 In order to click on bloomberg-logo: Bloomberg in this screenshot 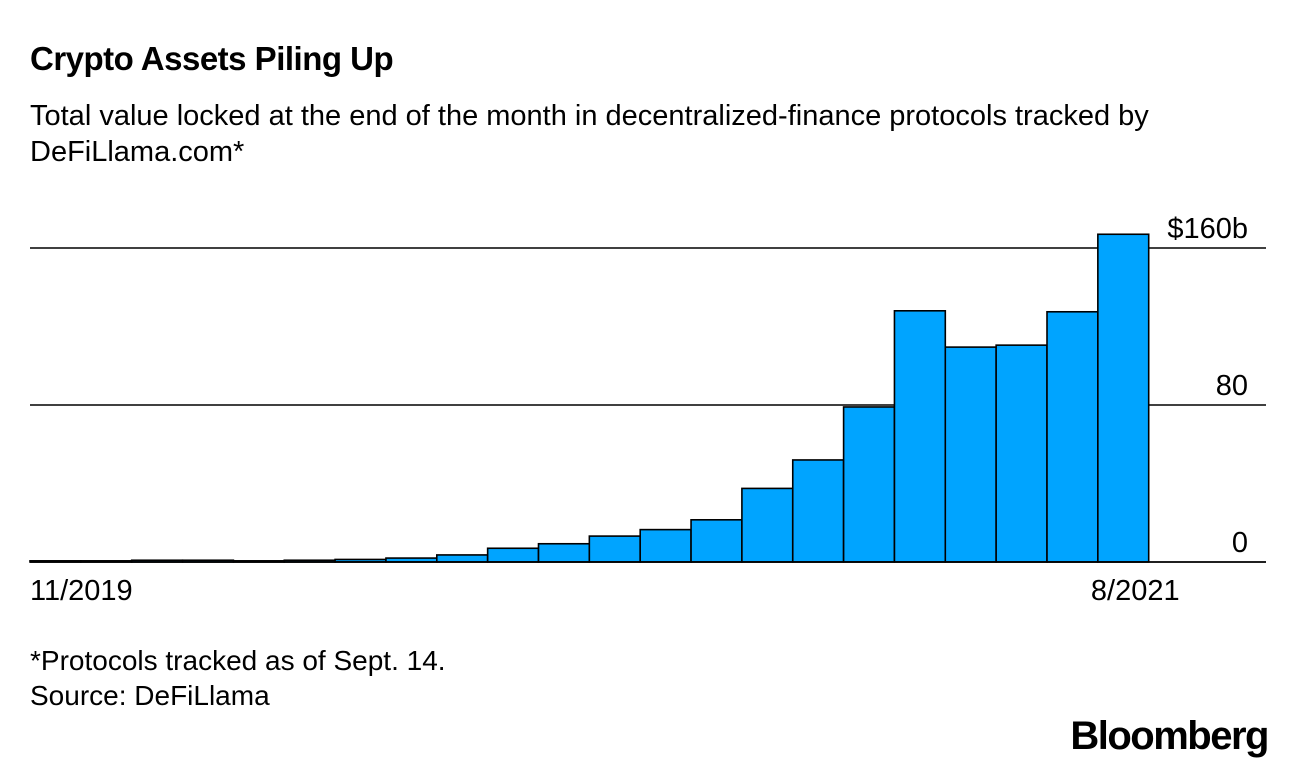, I will do `click(1169, 736)`.